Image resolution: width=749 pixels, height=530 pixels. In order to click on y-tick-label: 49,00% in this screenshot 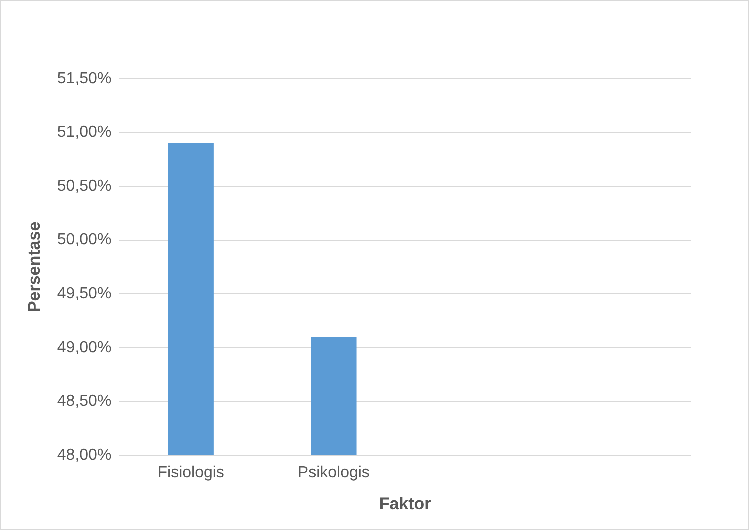, I will do `click(84, 347)`.